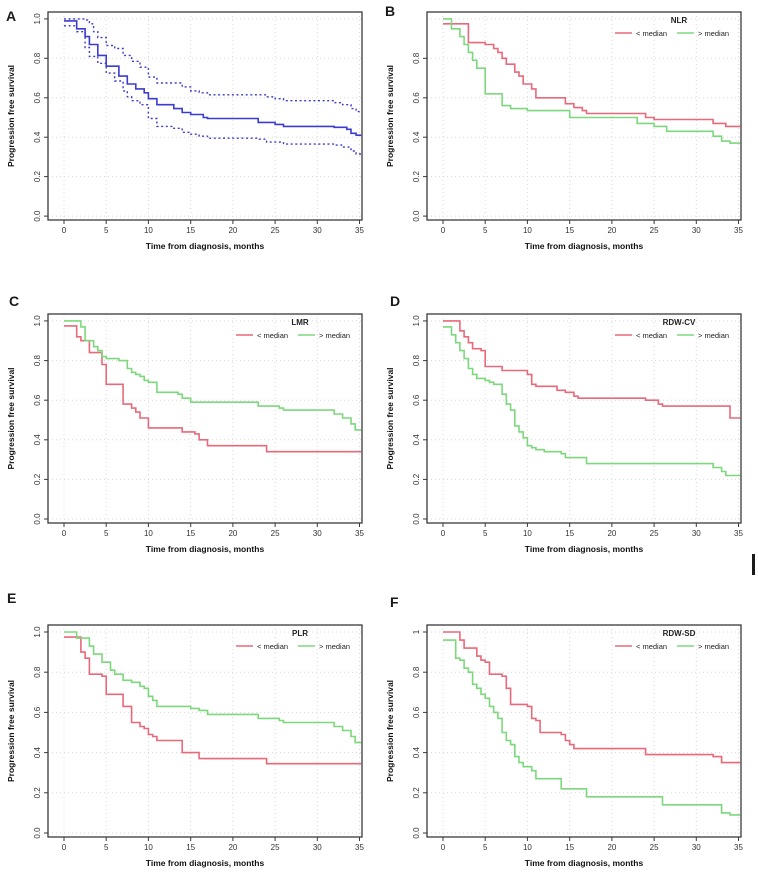 Image resolution: width=758 pixels, height=881 pixels. I want to click on series-lower-95-ci, so click(213, 90).